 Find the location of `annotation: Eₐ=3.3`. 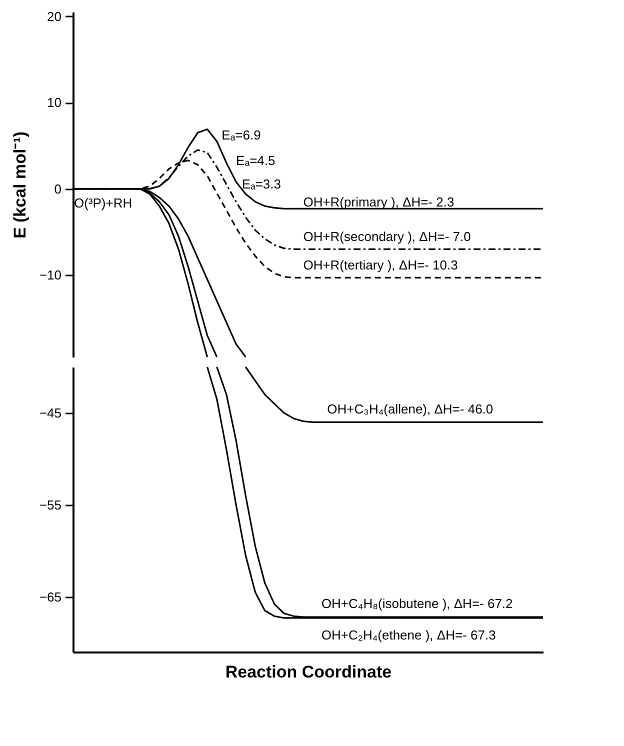

annotation: Eₐ=3.3 is located at coordinates (261, 184).